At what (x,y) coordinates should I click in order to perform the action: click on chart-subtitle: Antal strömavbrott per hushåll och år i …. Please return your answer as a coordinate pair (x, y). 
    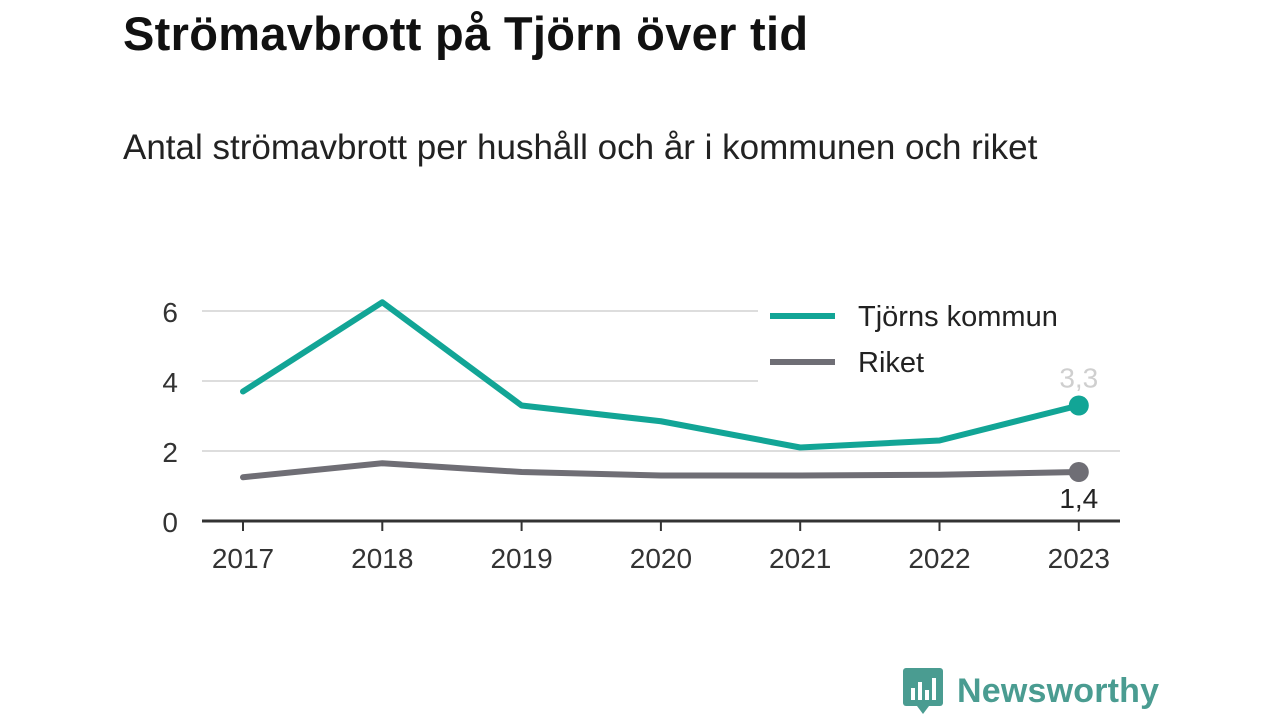
    Looking at the image, I should click on (580, 147).